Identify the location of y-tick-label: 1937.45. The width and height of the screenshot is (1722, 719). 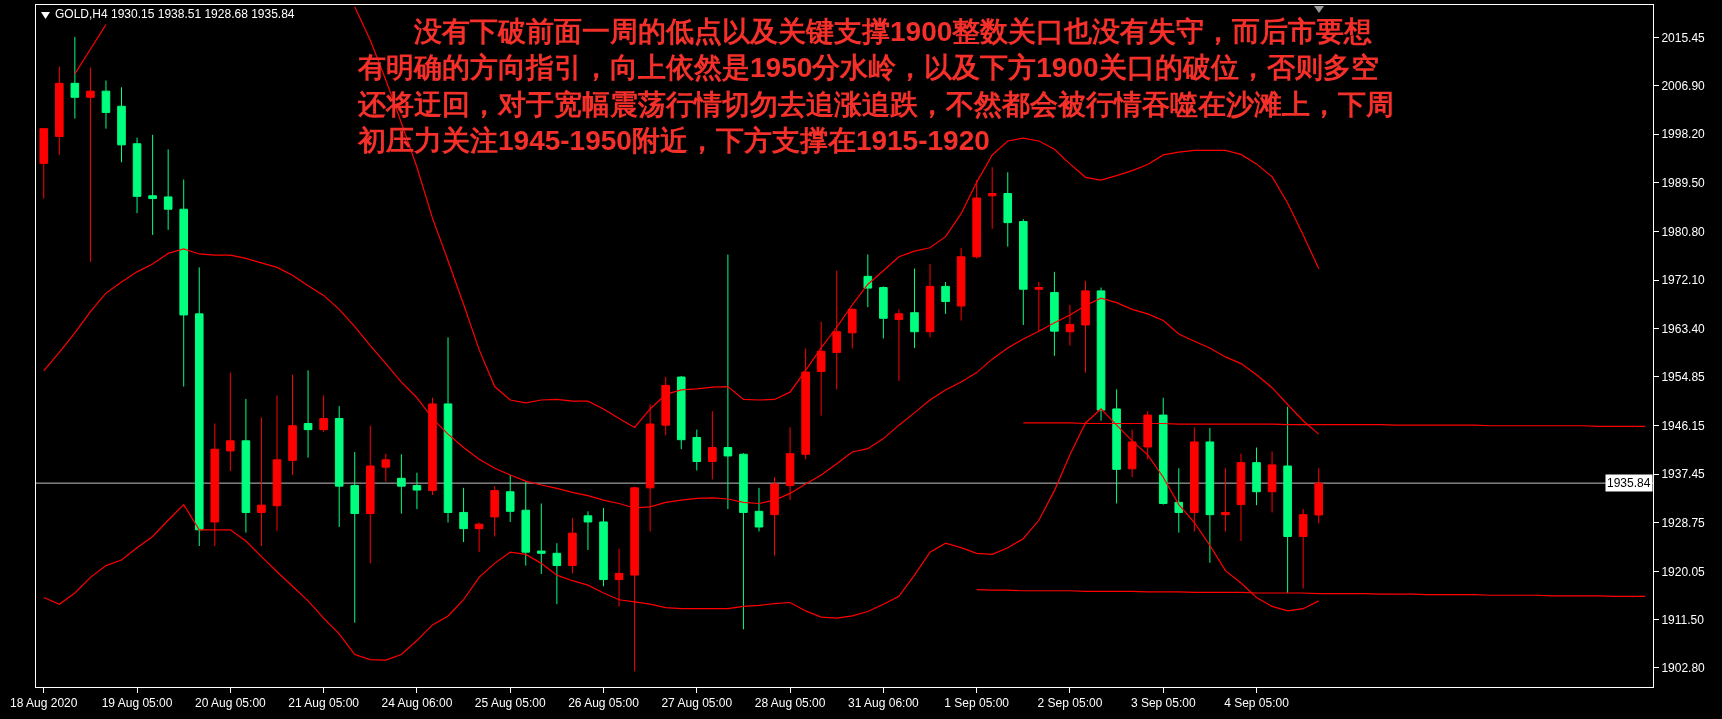
(1683, 474).